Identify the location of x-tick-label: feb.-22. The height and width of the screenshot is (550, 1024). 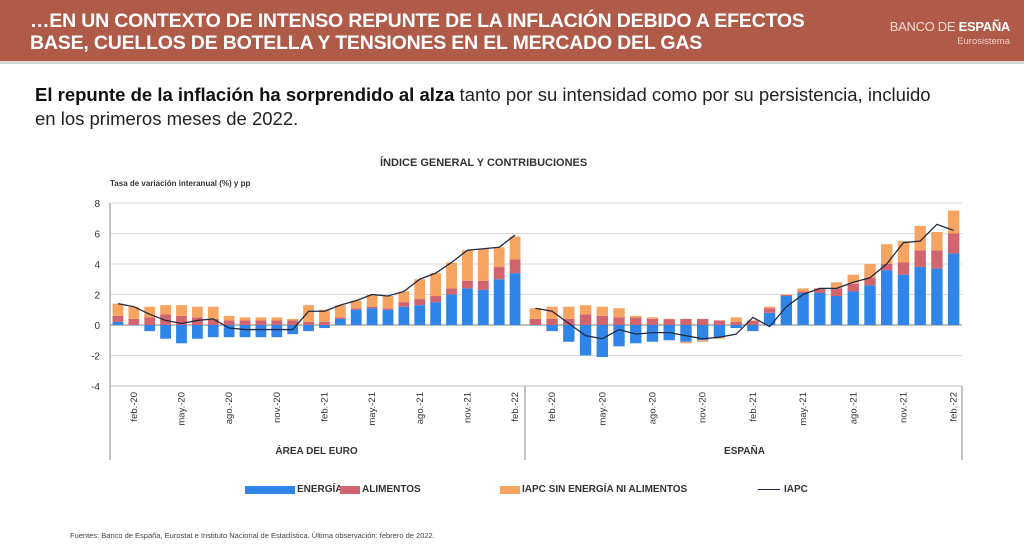
(515, 407).